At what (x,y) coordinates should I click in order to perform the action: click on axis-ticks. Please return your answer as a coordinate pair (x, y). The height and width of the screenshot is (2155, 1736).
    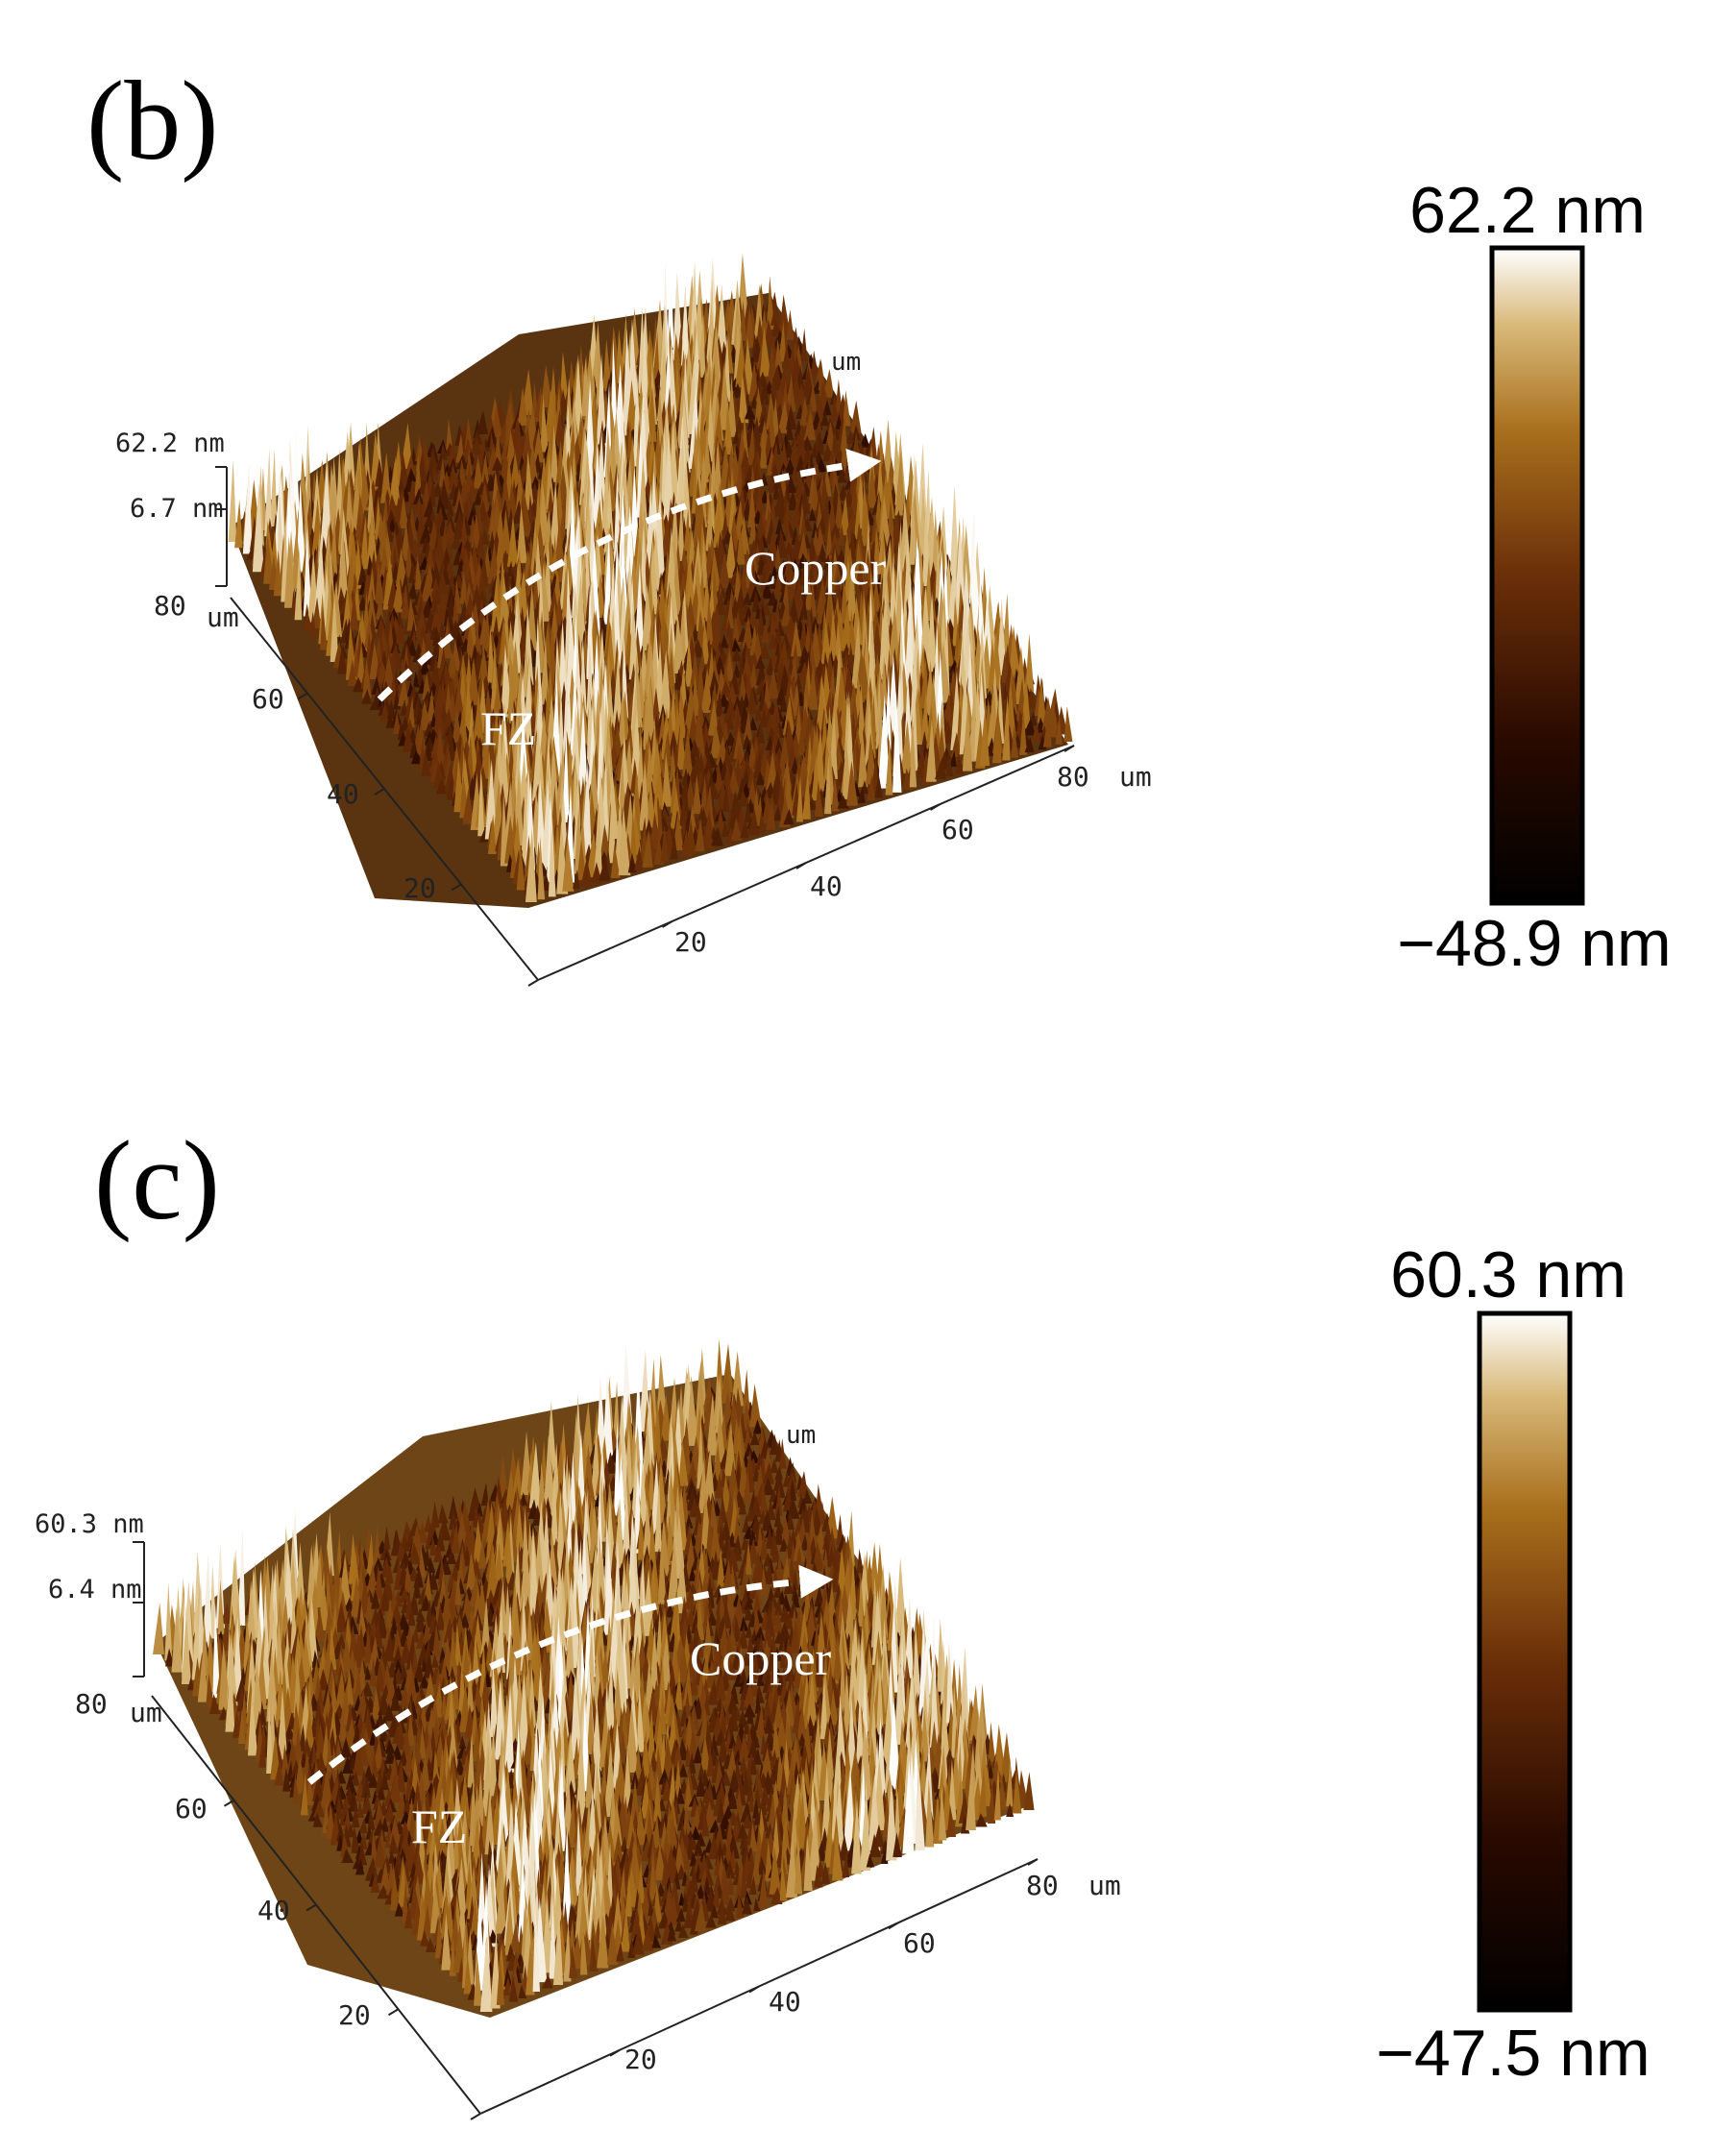
    Looking at the image, I should click on (686, 839).